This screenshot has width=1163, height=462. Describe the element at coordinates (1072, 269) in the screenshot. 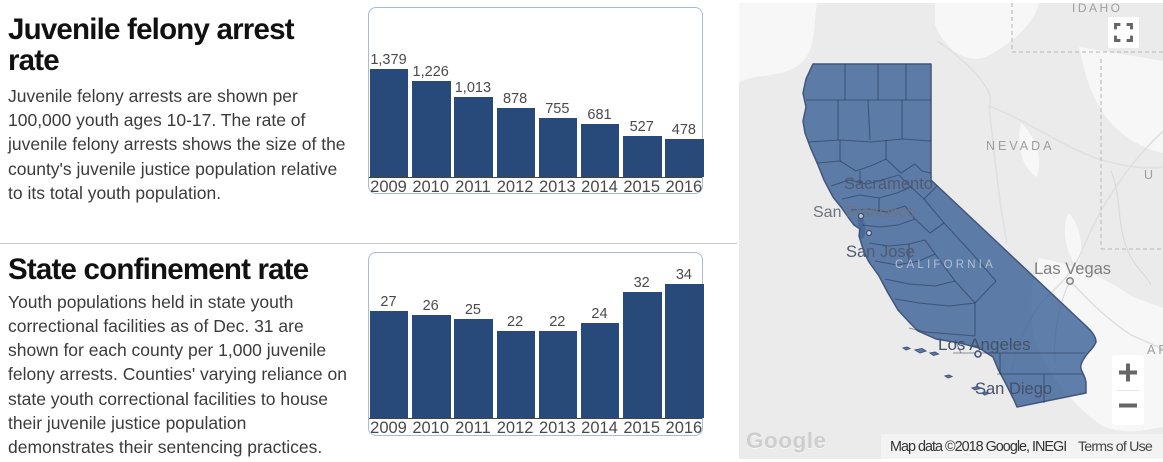

I see `svg-text: Las Vegas` at that location.